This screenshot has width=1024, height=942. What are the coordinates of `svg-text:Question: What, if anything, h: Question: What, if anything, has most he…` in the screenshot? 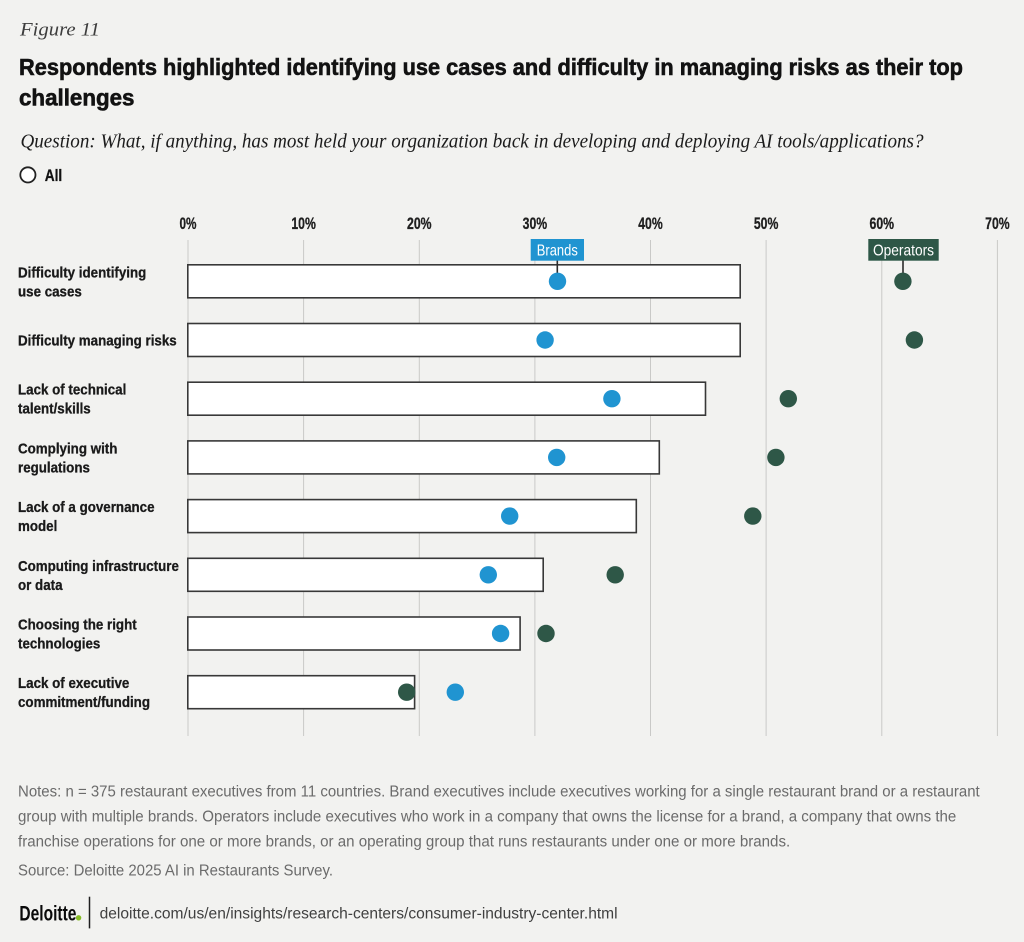 It's located at (472, 141).